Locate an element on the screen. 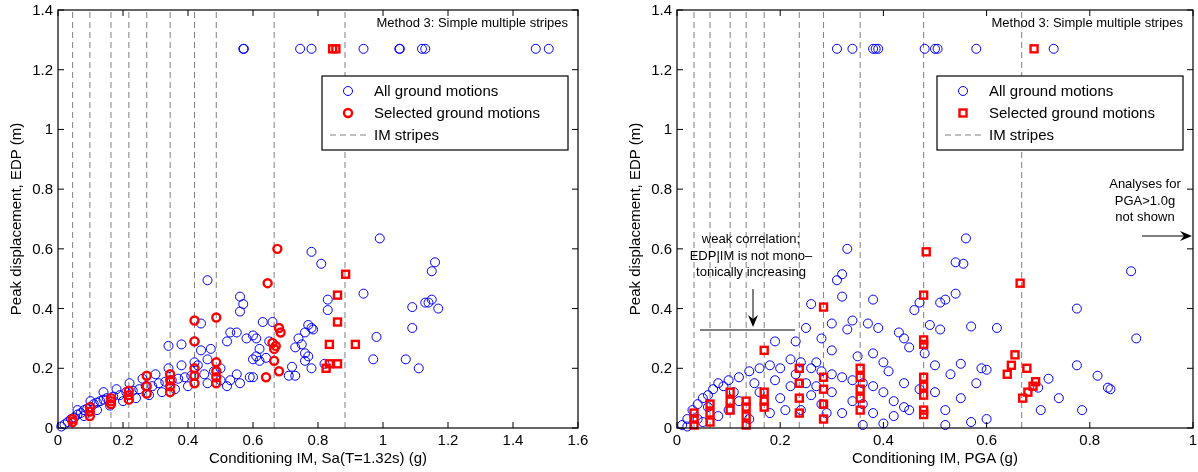  x-tick-label: 1.6 is located at coordinates (578, 439).